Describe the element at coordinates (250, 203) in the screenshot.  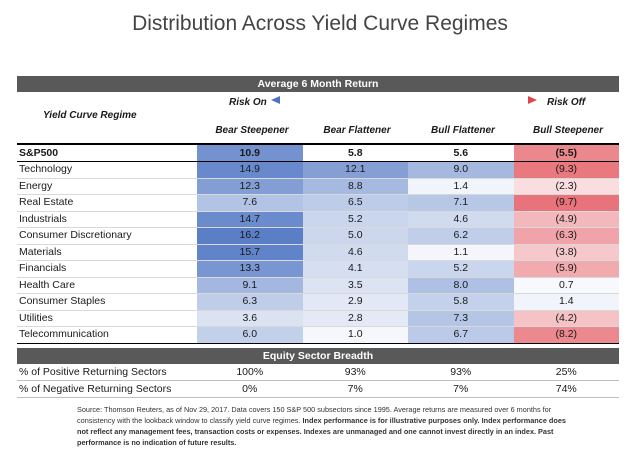
I see `value-cell: 7.6` at that location.